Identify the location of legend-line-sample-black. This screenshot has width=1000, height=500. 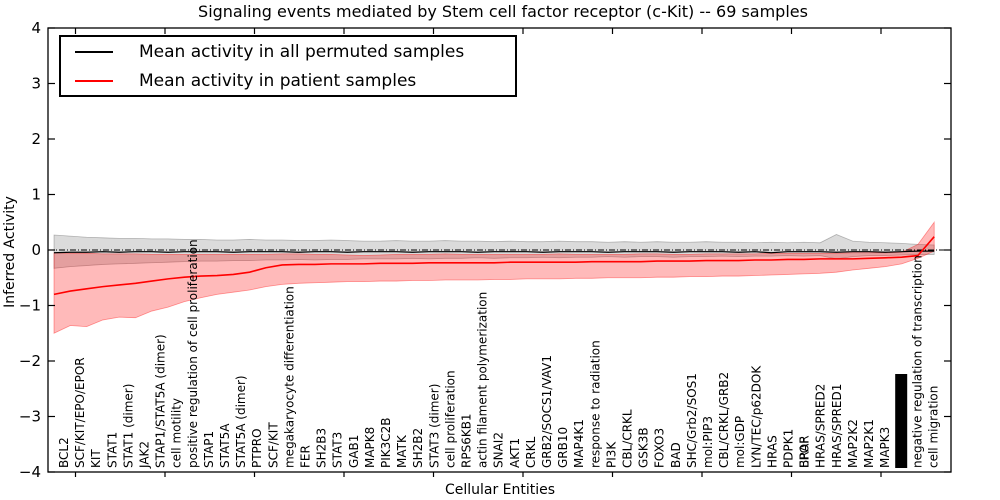
(94, 51).